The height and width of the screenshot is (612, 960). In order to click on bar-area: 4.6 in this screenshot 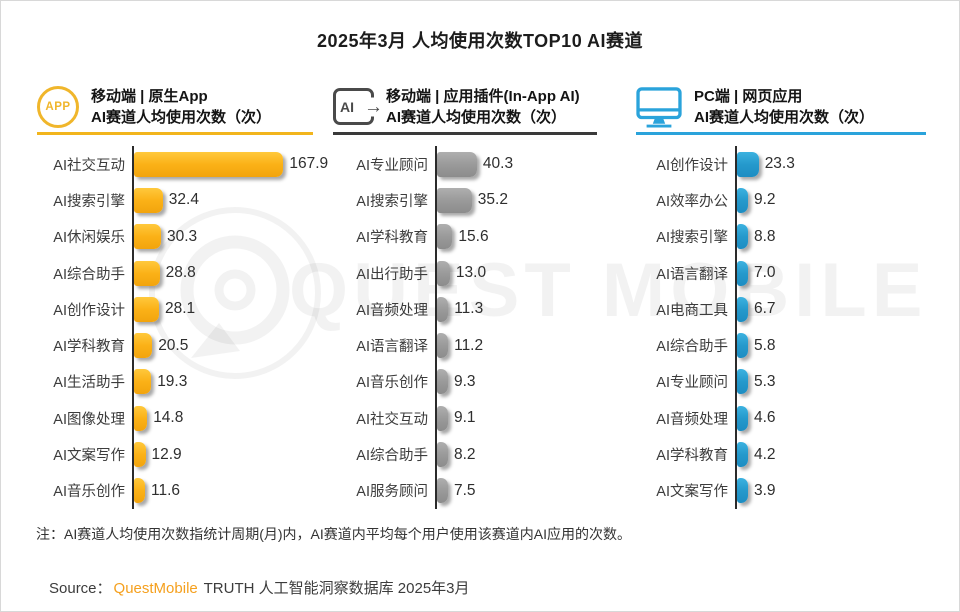, I will do `click(839, 418)`.